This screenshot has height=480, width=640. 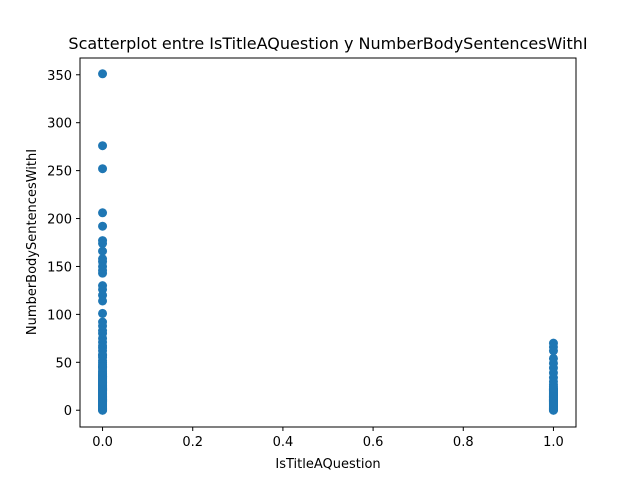 What do you see at coordinates (102, 442) in the screenshot?
I see `x-tick-label: 0.0` at bounding box center [102, 442].